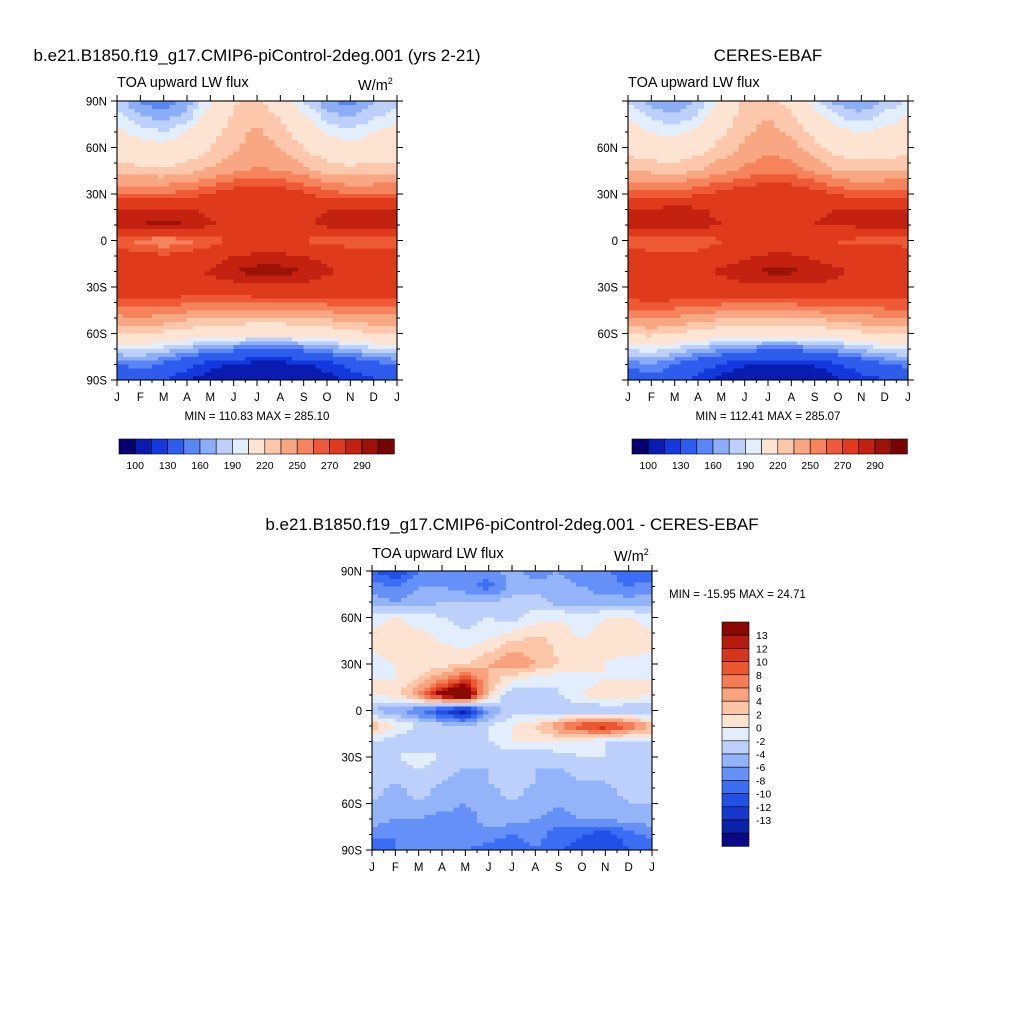 The height and width of the screenshot is (1029, 1024). Describe the element at coordinates (304, 398) in the screenshot. I see `model-month-label: S` at that location.